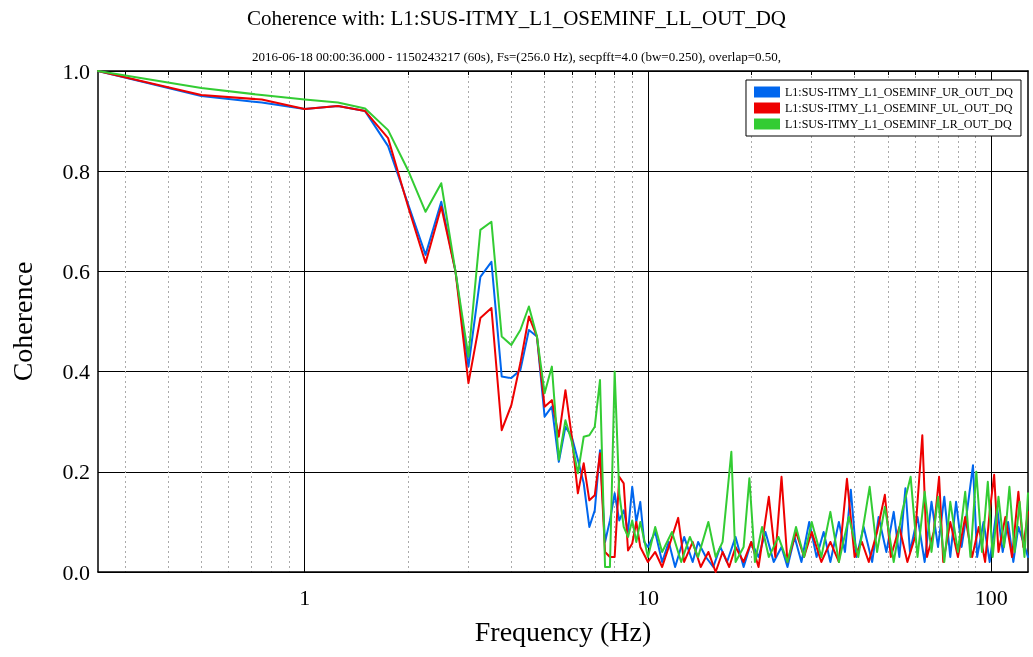  What do you see at coordinates (563, 631) in the screenshot?
I see `x-axis-title: Frequency (Hz)` at bounding box center [563, 631].